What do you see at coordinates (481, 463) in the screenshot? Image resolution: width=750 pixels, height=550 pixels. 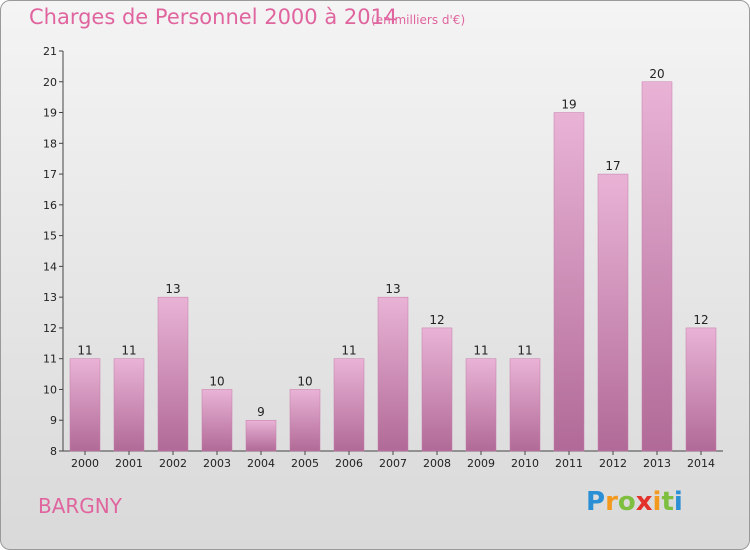 I see `x-tick-label: 2009` at bounding box center [481, 463].